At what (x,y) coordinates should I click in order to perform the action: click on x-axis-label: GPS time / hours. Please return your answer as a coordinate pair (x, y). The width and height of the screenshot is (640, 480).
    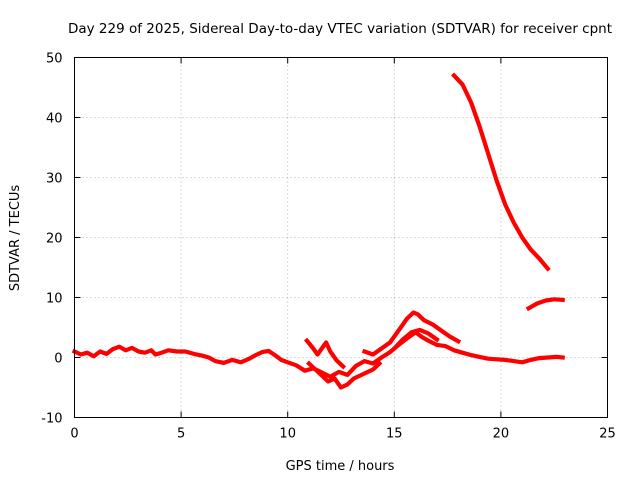
    Looking at the image, I should click on (340, 466).